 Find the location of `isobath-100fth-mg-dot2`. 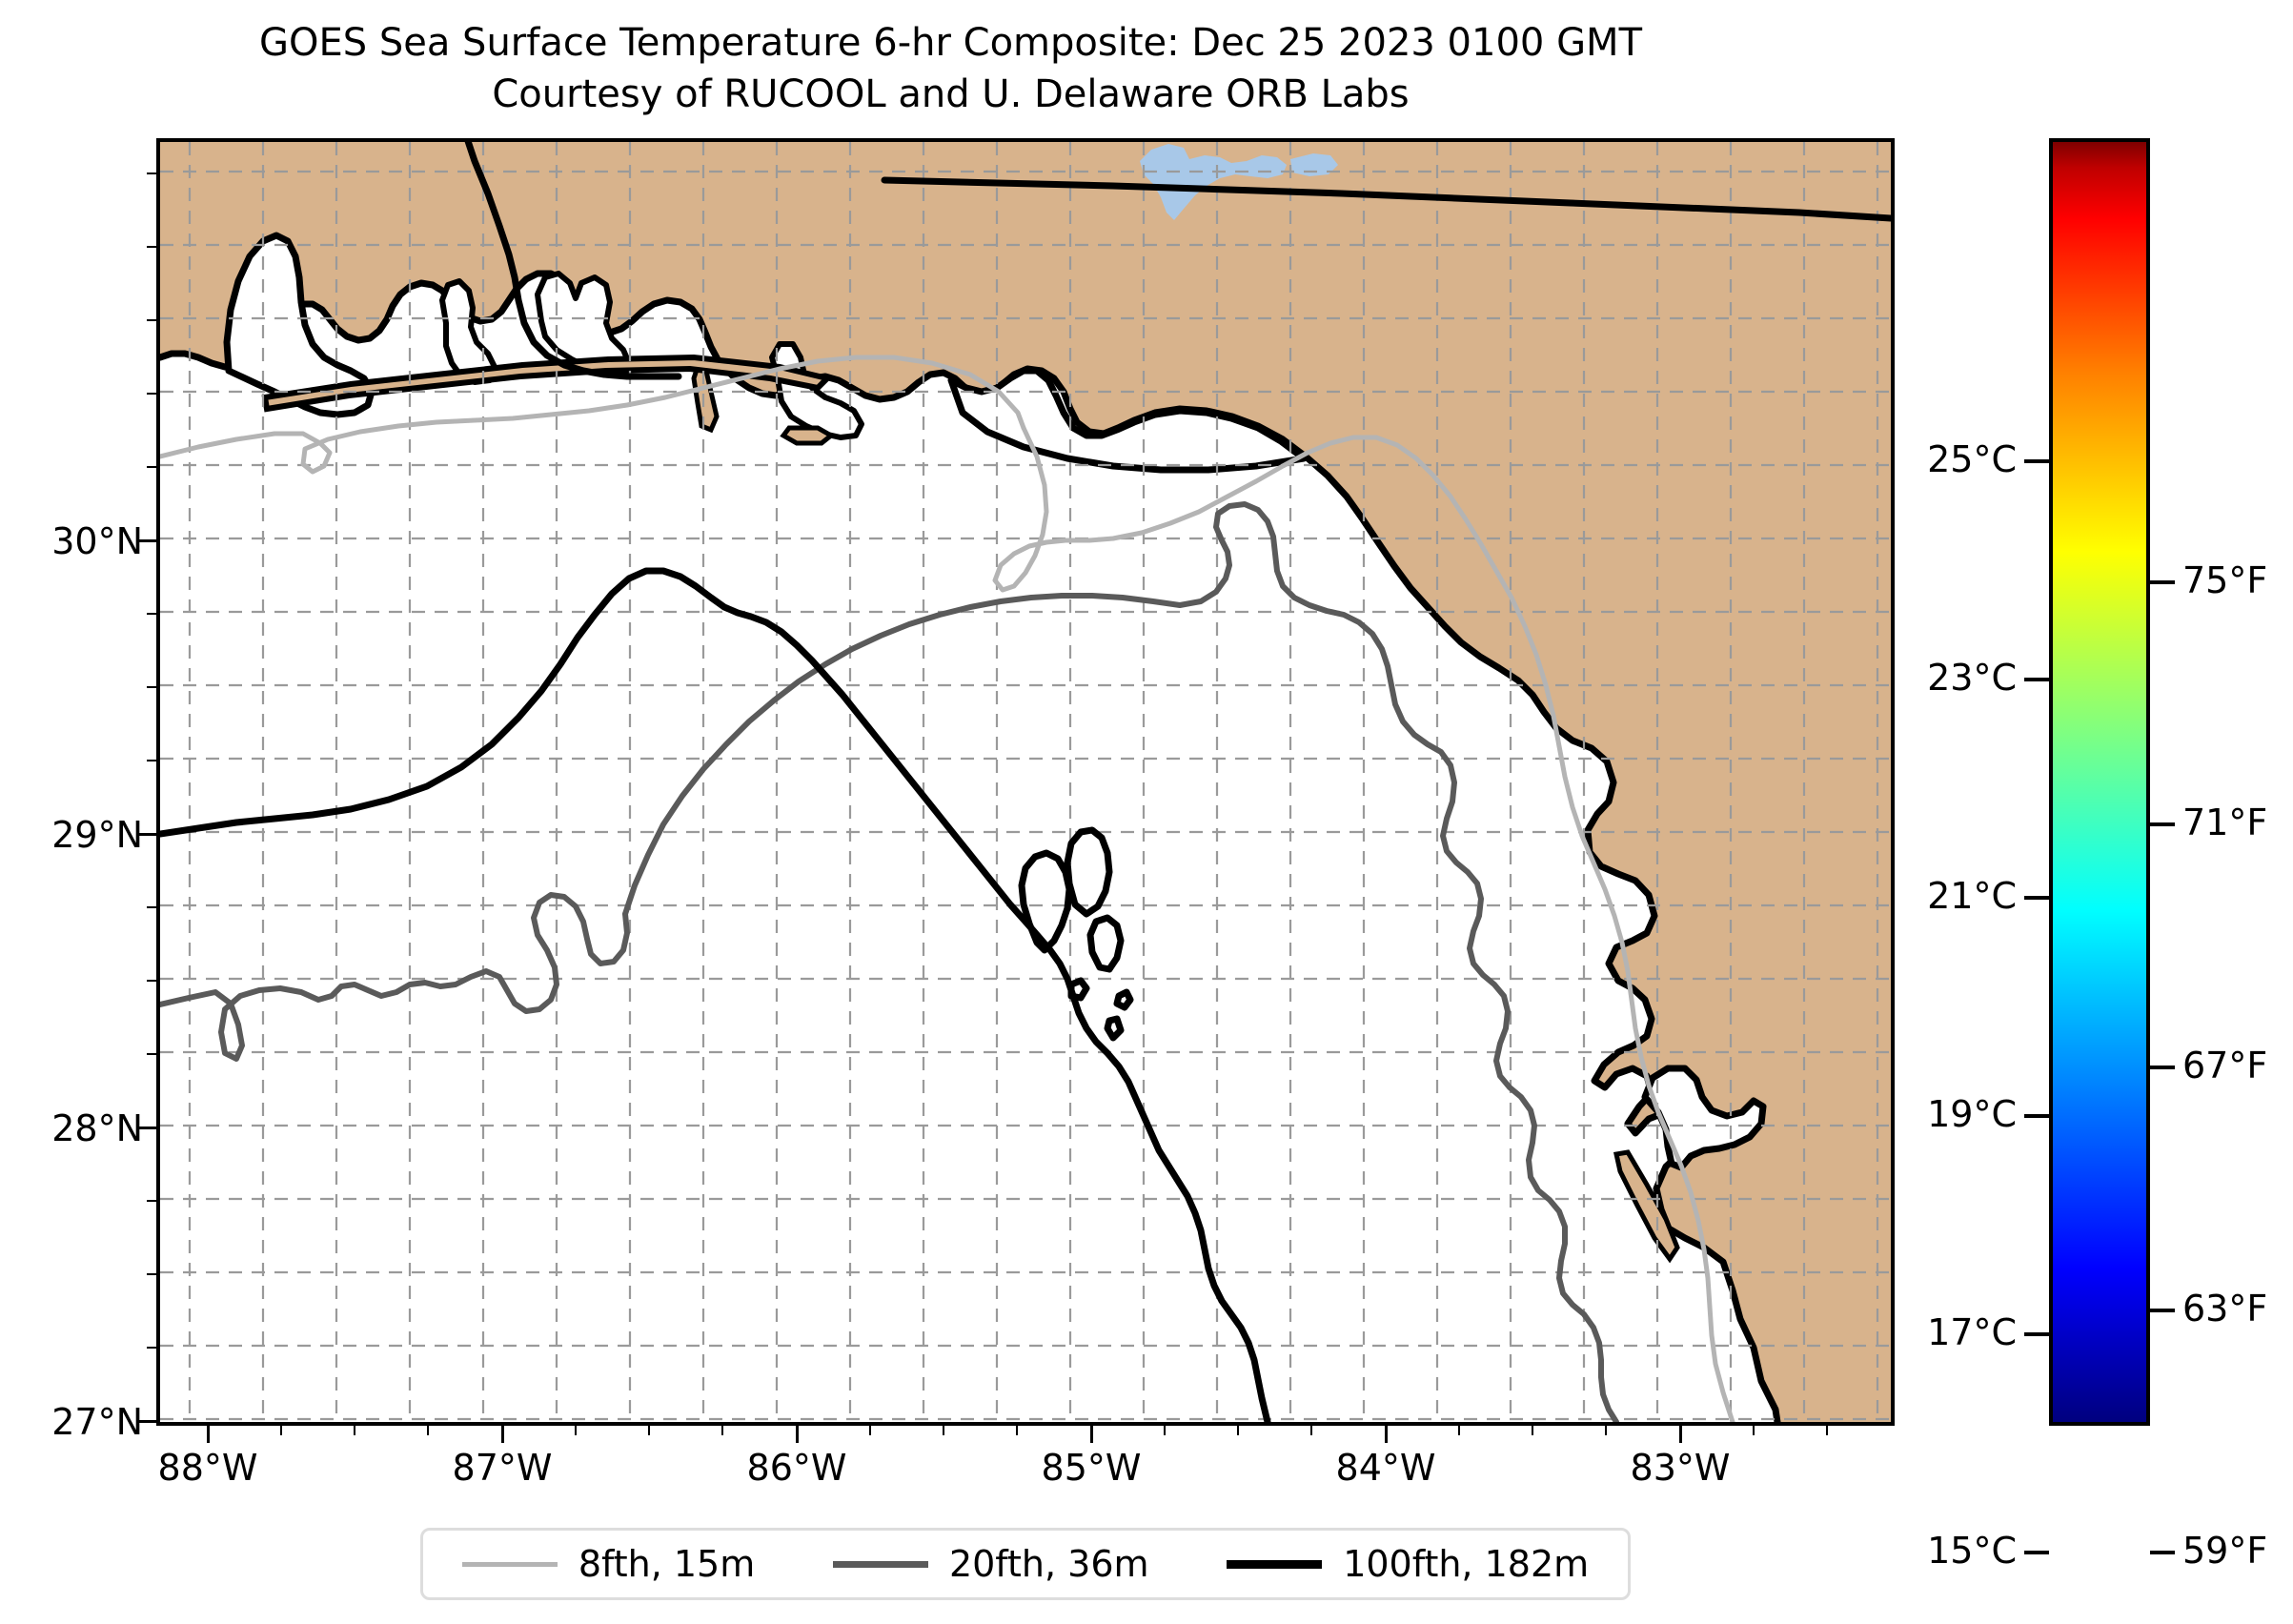

isobath-100fth-mg-dot2 is located at coordinates (1124, 999).